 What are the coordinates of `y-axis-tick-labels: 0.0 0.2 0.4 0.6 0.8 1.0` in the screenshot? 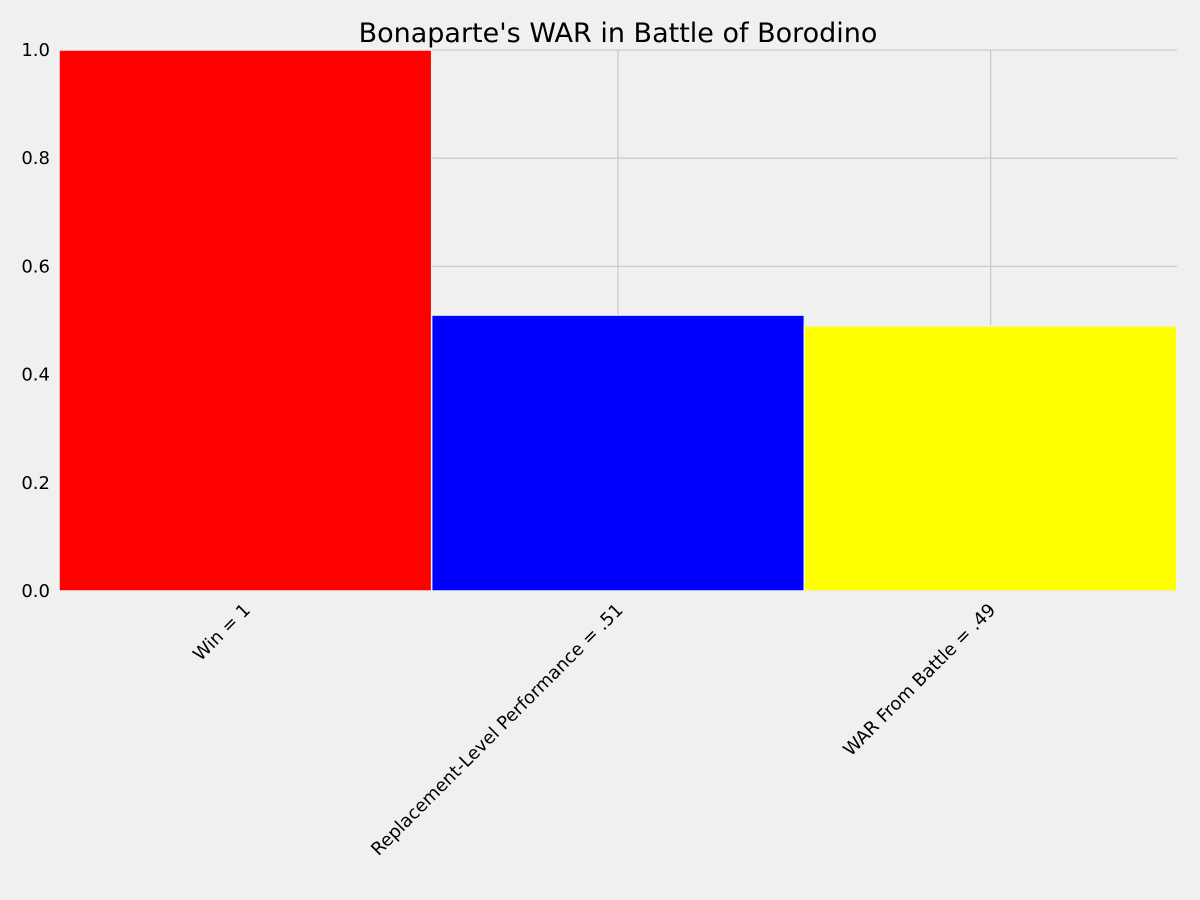 It's located at (35, 321).